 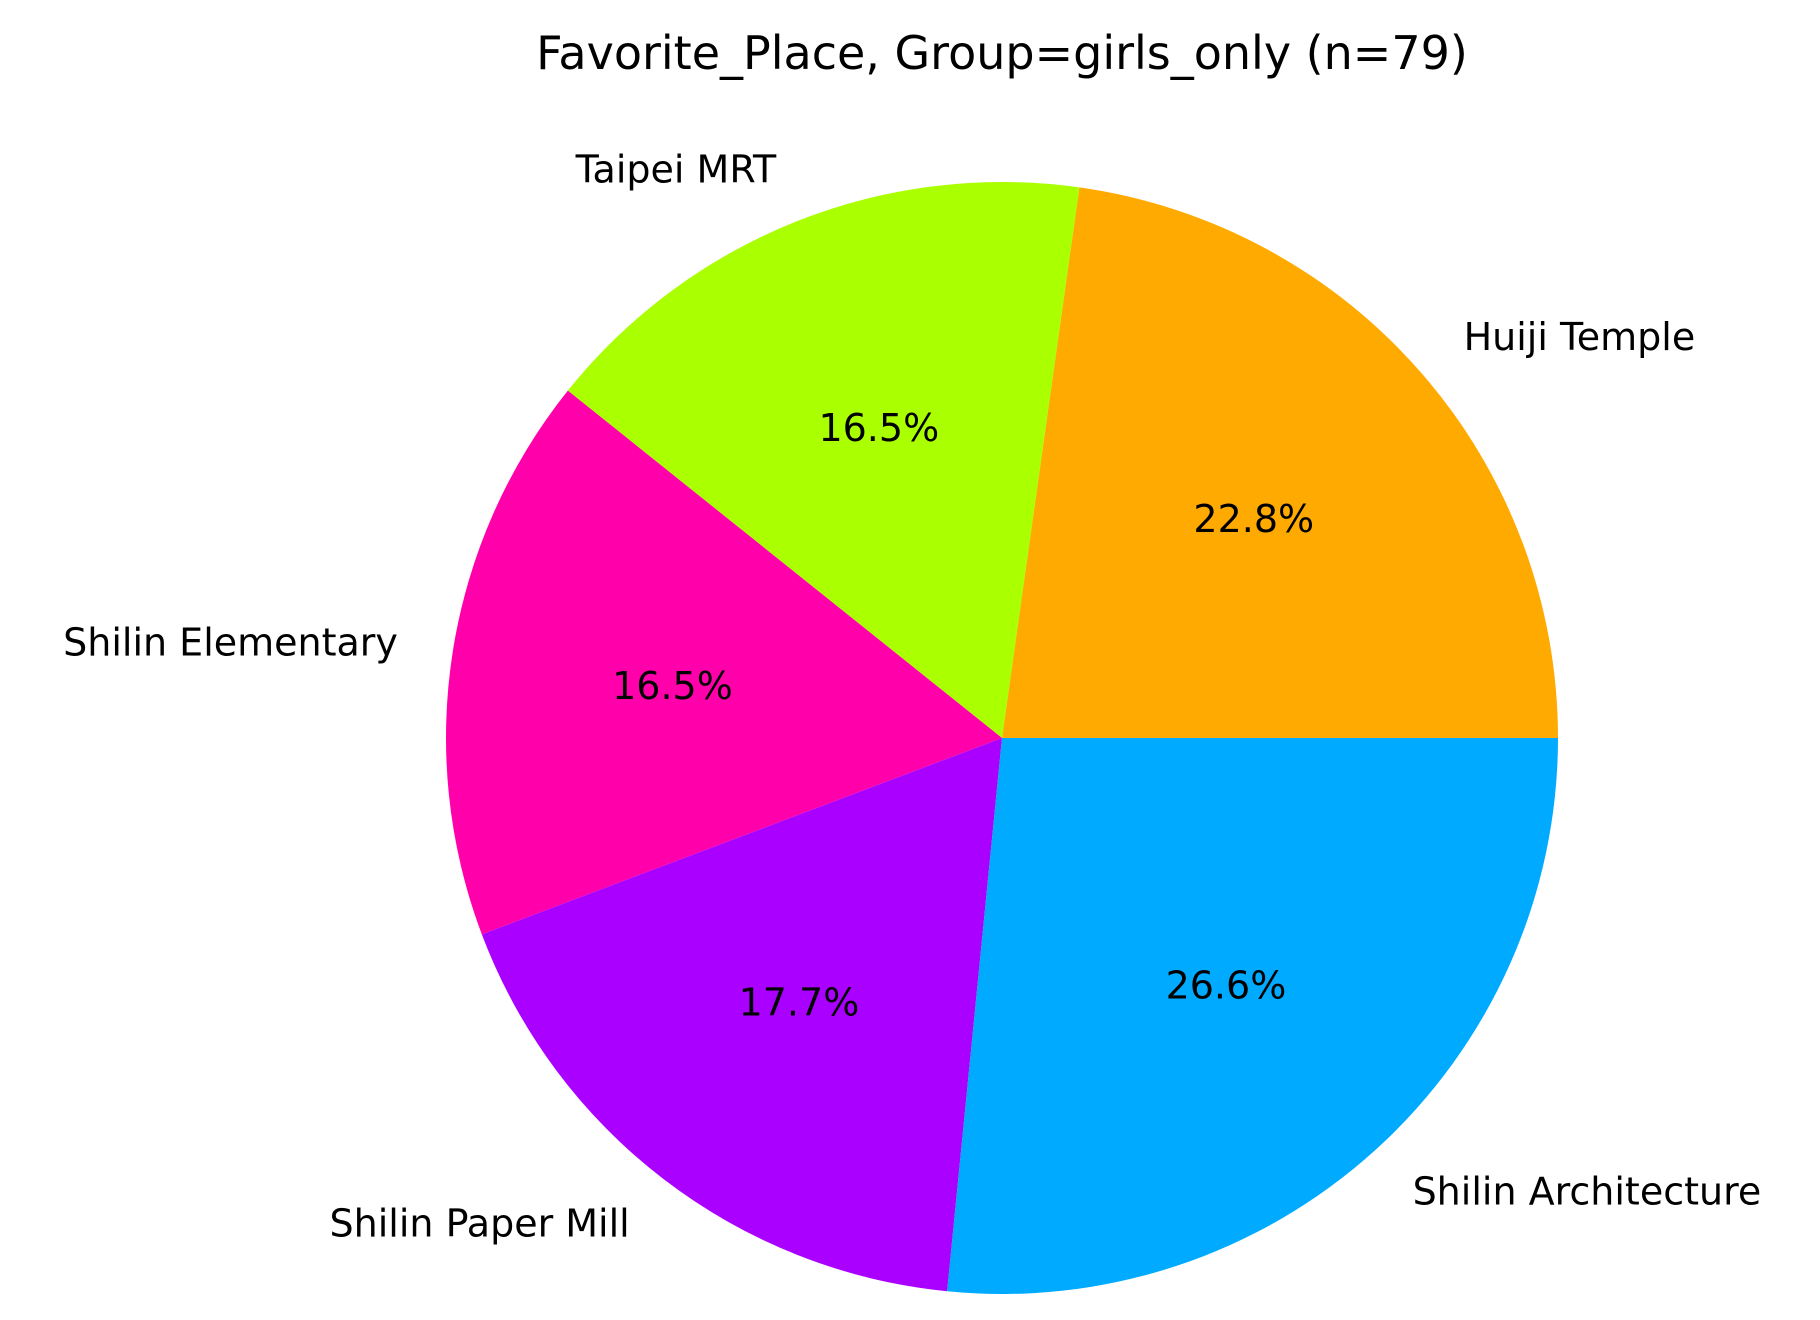 What do you see at coordinates (1280, 463) in the screenshot?
I see `pie-slice-huiji-temple` at bounding box center [1280, 463].